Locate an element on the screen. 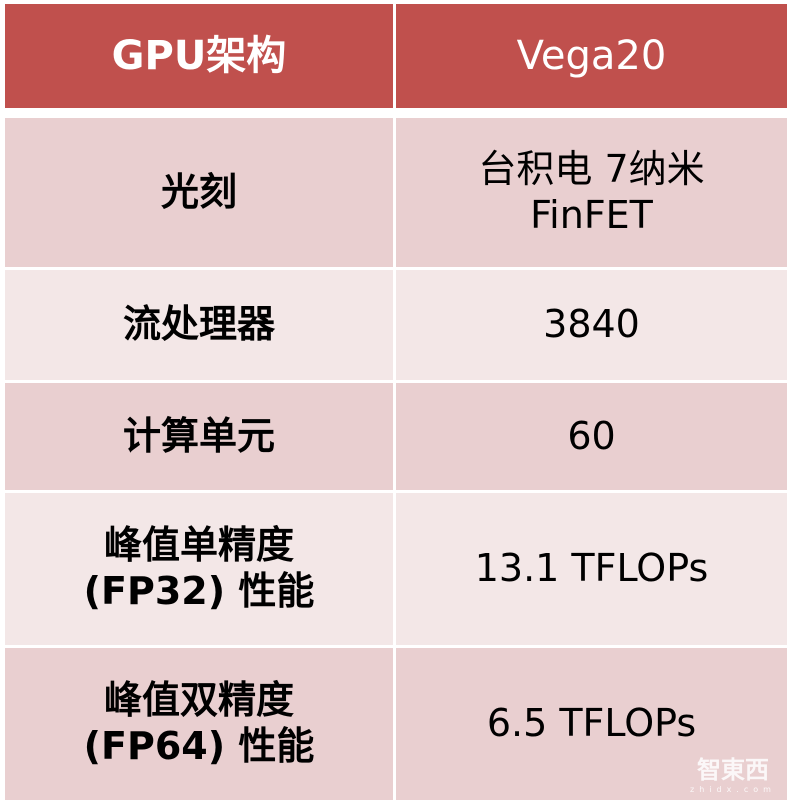  table-header: GPU架构 Vega20 is located at coordinates (396, 56).